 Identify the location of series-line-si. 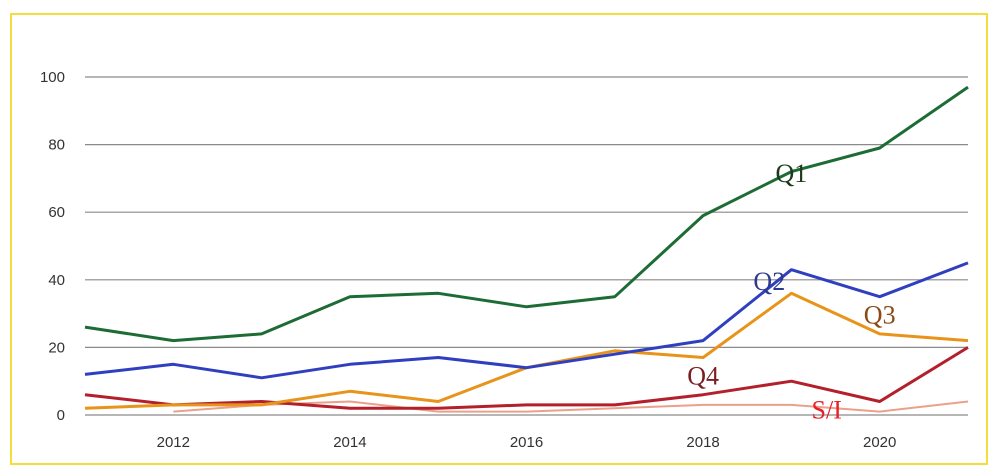
(571, 406).